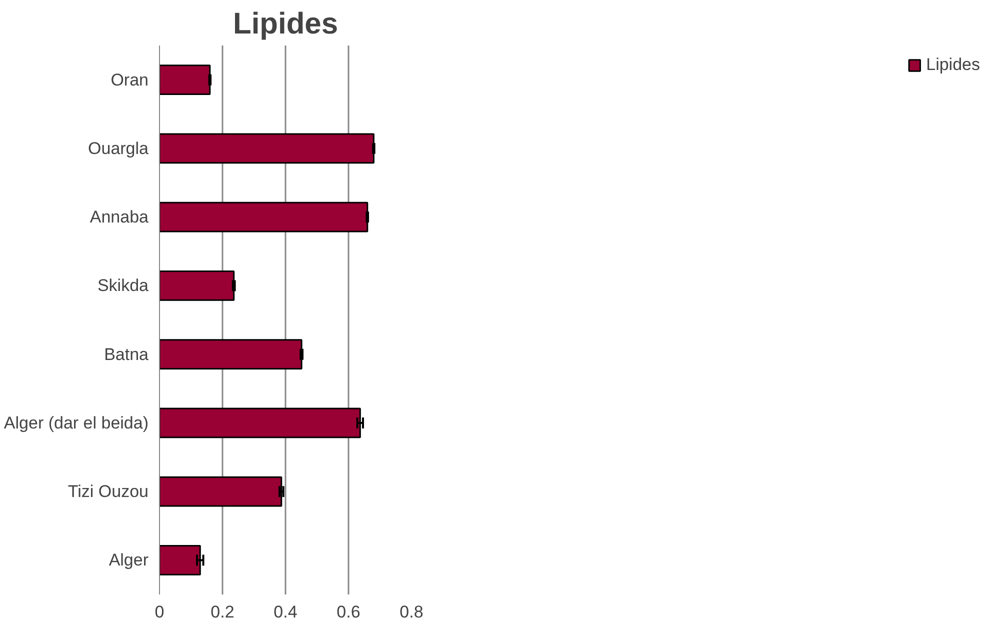 This screenshot has width=999, height=630. What do you see at coordinates (123, 286) in the screenshot?
I see `y-tick-label: Skikda` at bounding box center [123, 286].